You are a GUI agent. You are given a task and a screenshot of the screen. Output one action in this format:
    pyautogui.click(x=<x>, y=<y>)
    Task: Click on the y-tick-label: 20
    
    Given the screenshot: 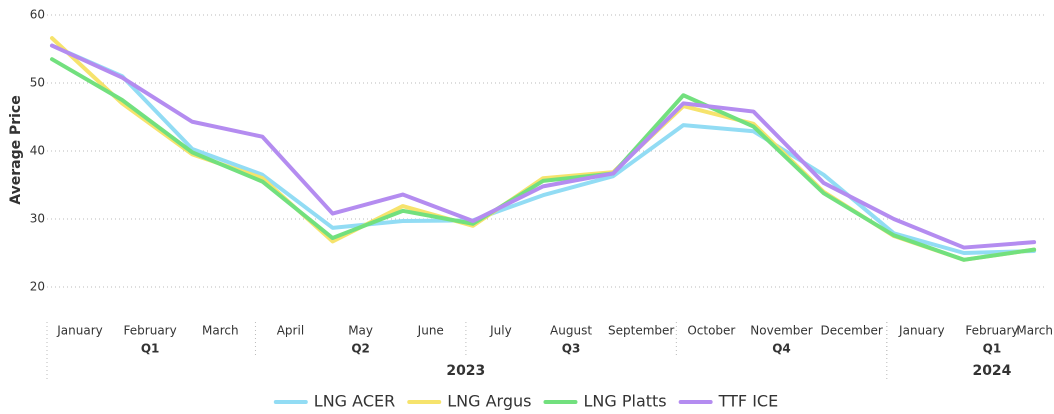 What is the action you would take?
    pyautogui.click(x=37, y=287)
    